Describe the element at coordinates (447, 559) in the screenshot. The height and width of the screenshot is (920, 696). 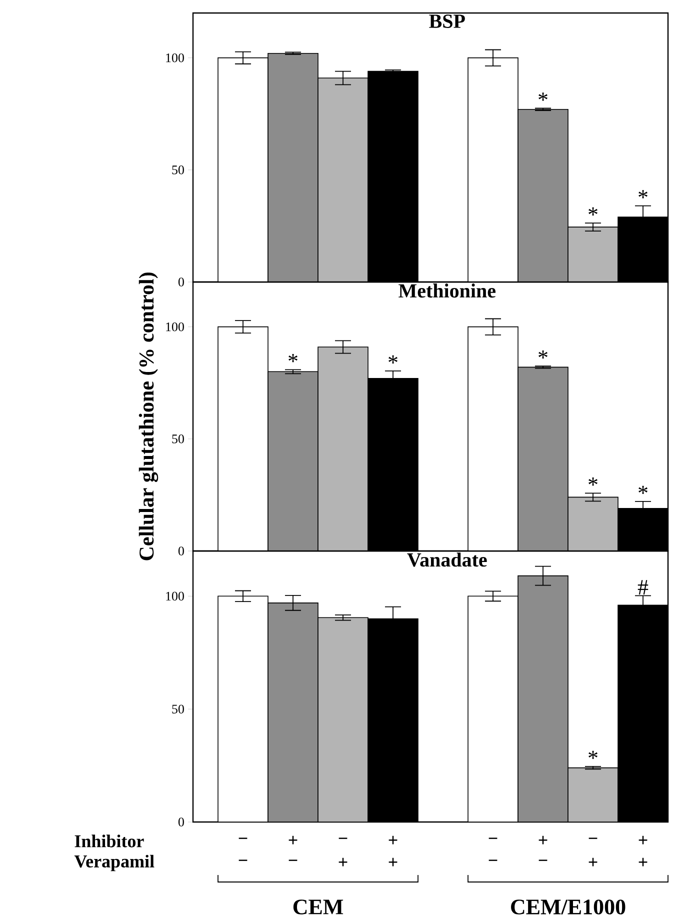
I see `chart-title: Vanadate` at that location.